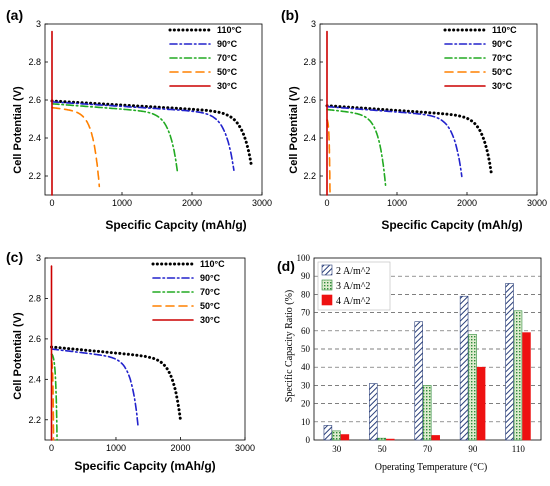 The image size is (550, 486). What do you see at coordinates (306, 276) in the screenshot?
I see `y-tick-label: 90` at bounding box center [306, 276].